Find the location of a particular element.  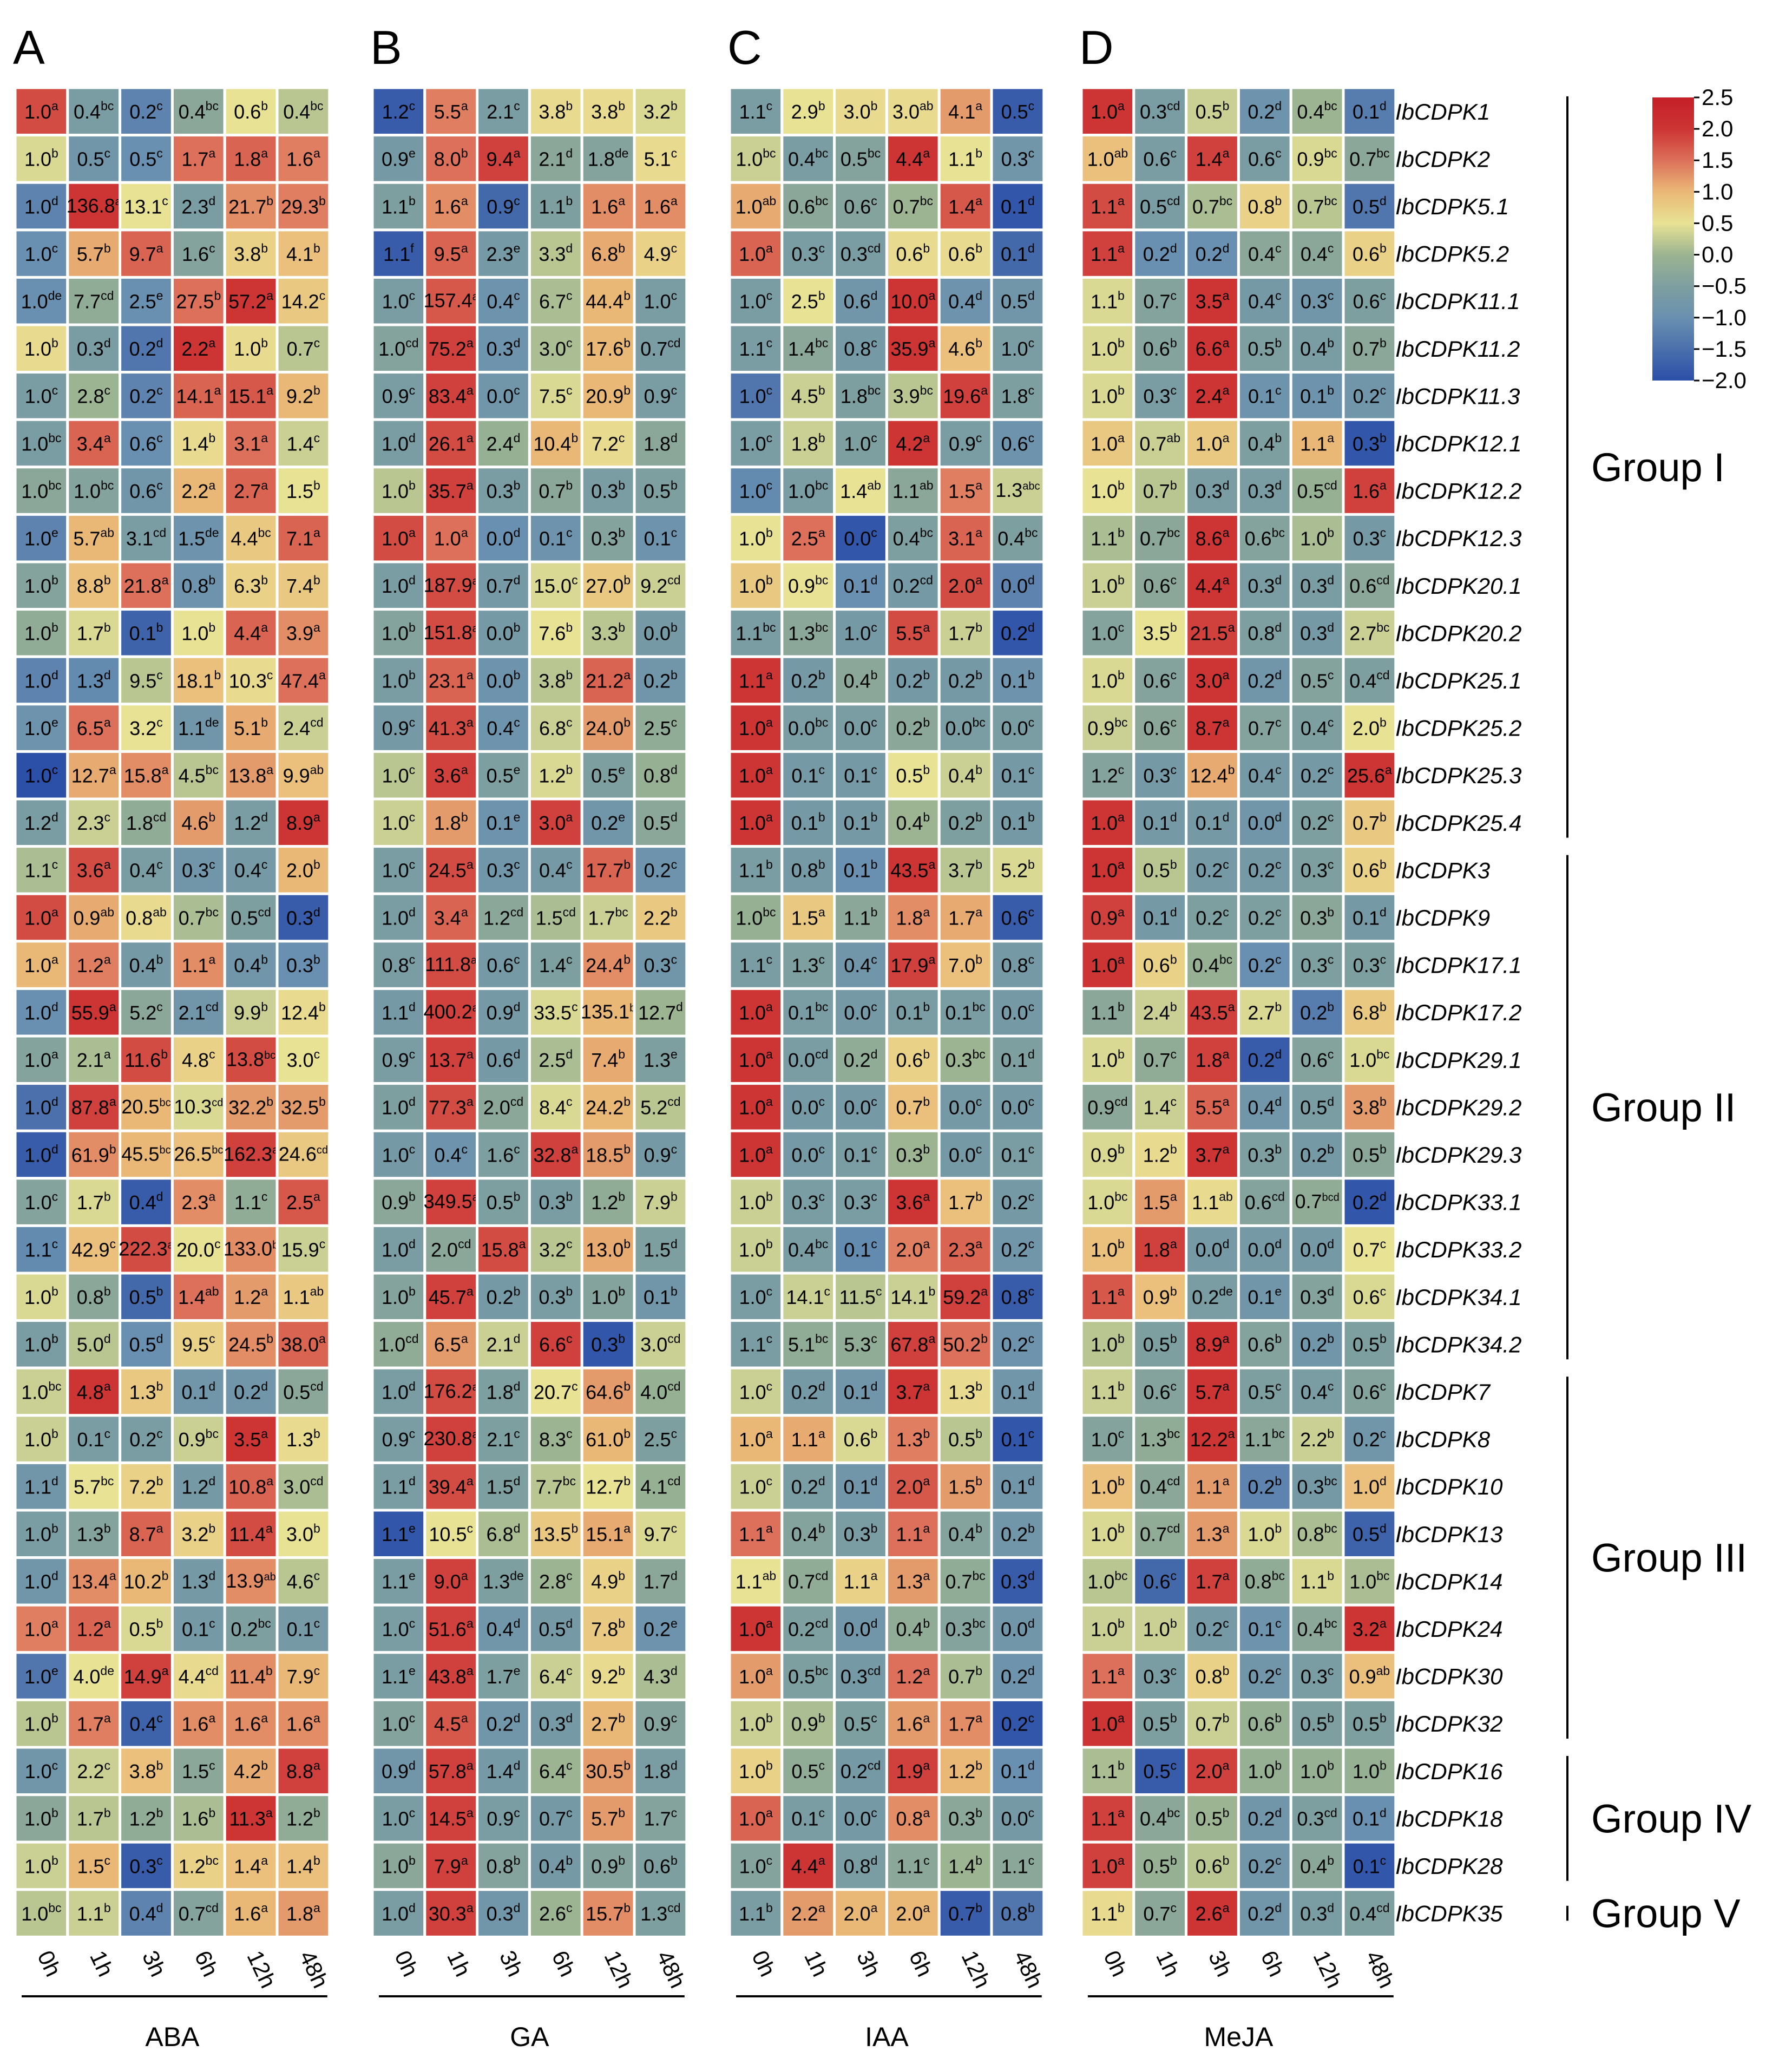

cell-value: 15.8a is located at coordinates (146, 775).